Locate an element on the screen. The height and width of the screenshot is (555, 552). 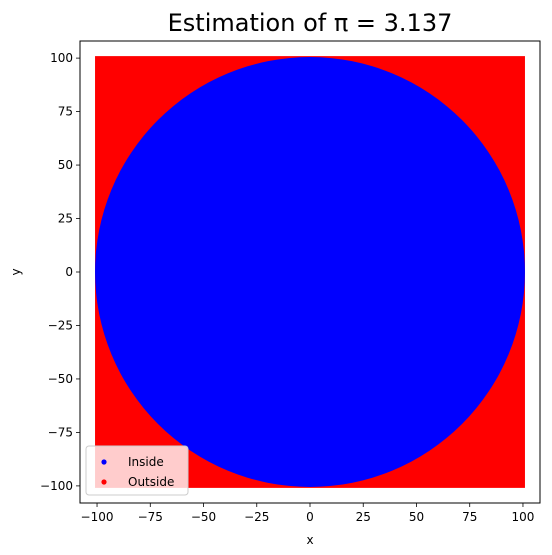
x-tick-label: −25 is located at coordinates (256, 517).